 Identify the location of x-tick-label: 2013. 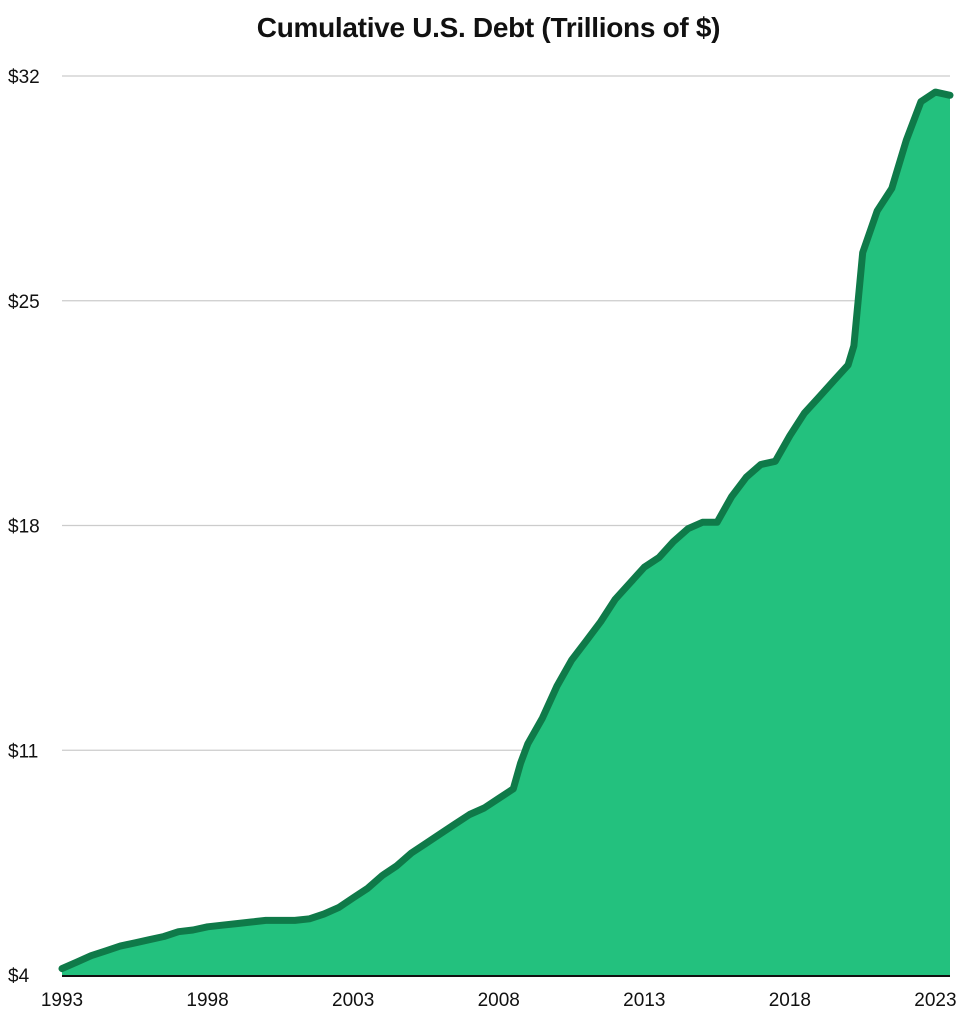
(644, 1000).